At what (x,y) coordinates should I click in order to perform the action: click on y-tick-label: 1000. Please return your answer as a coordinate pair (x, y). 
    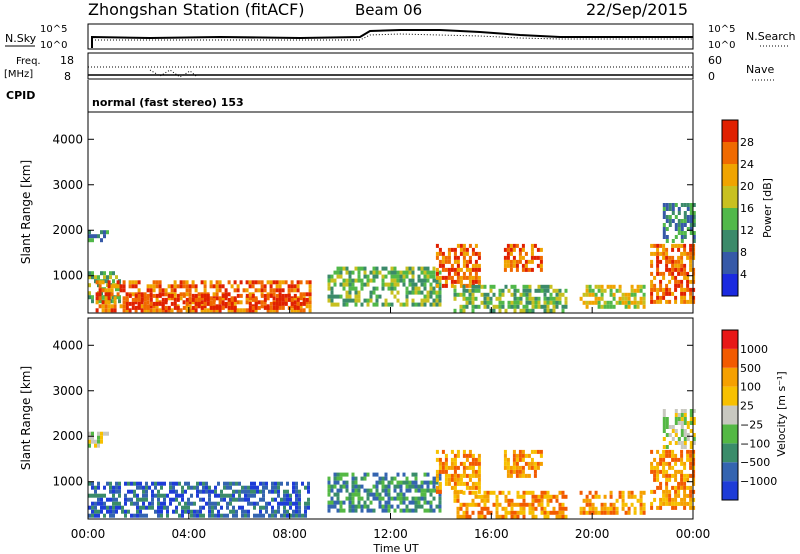
    Looking at the image, I should click on (67, 276).